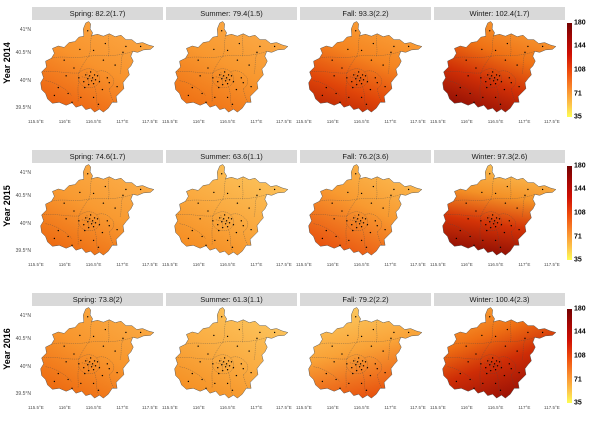  Describe the element at coordinates (231, 299) in the screenshot. I see `facet-strip-label: Summer: 61.3(1.1)` at that location.